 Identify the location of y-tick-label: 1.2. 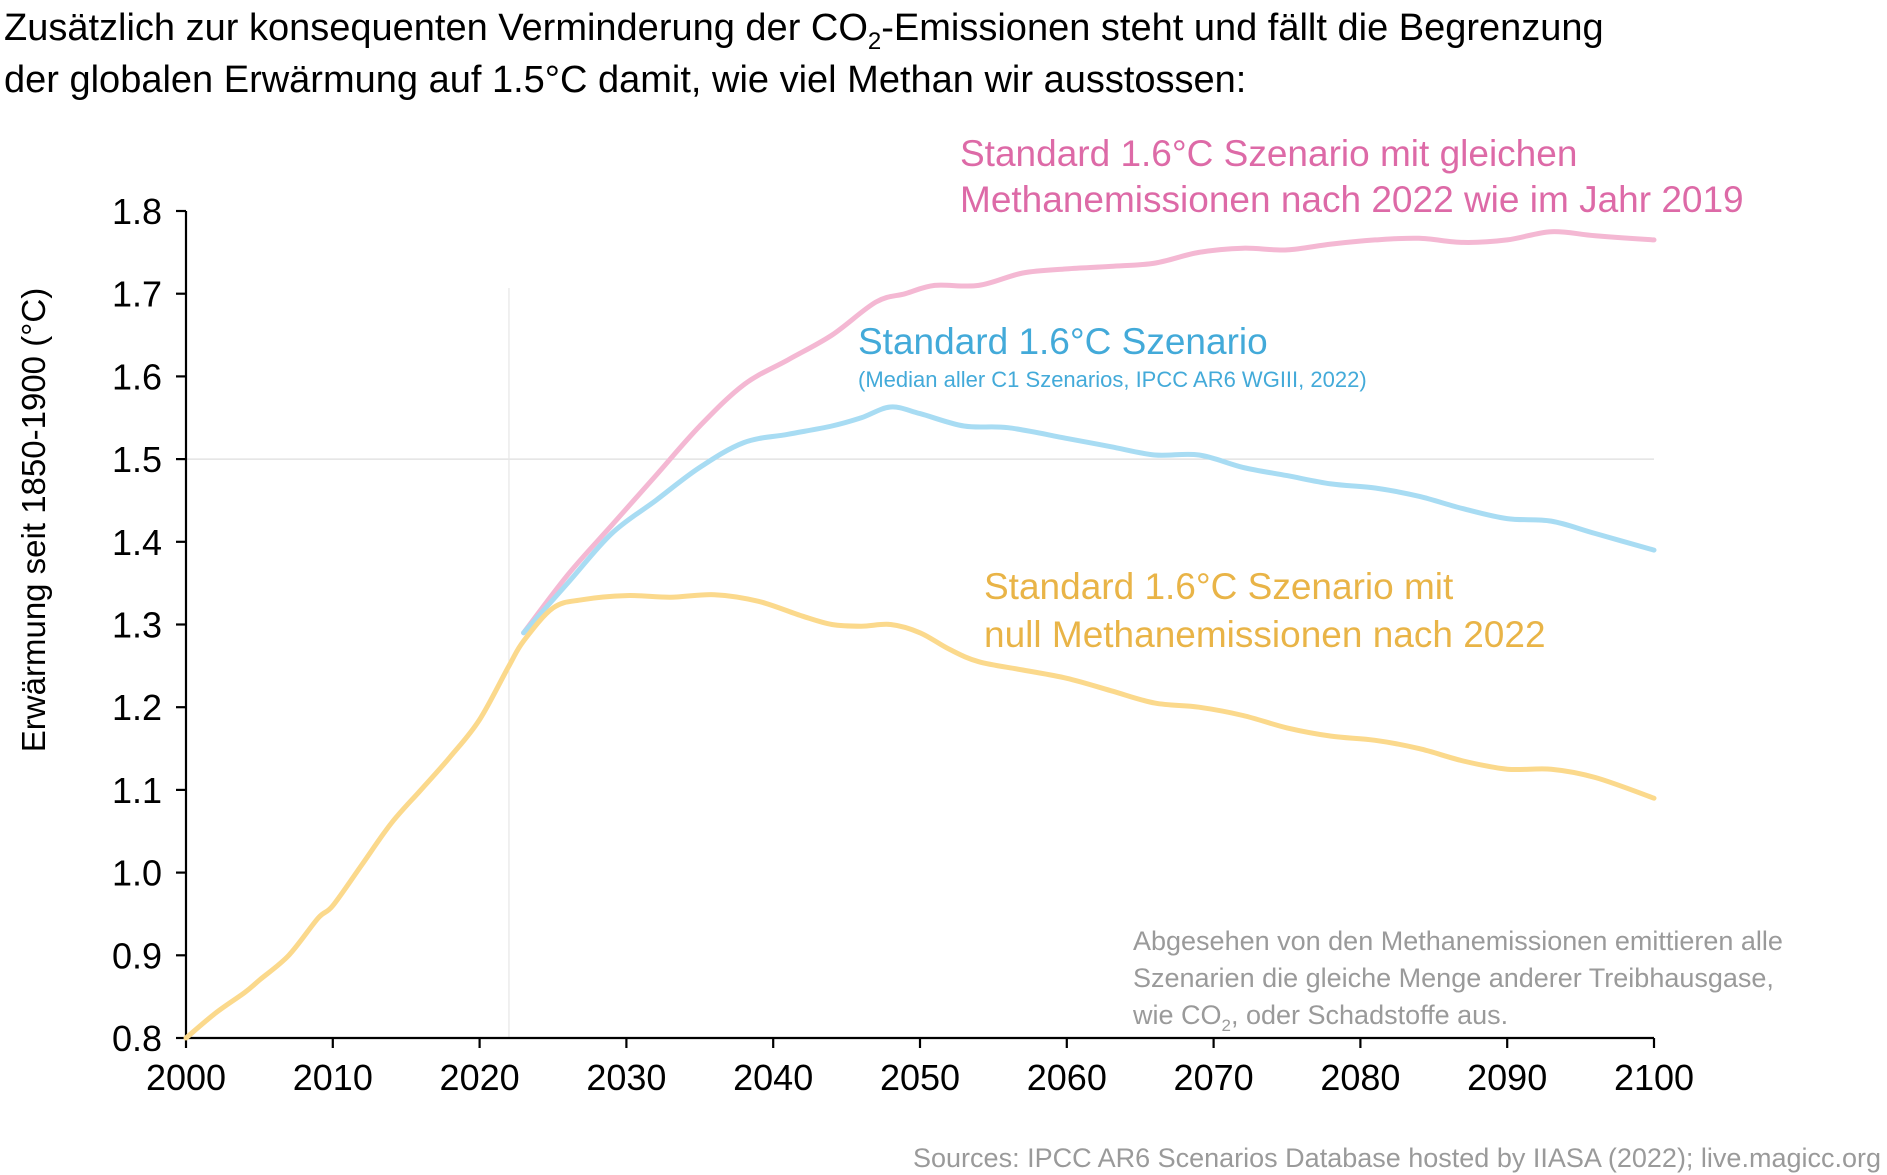
(137, 707).